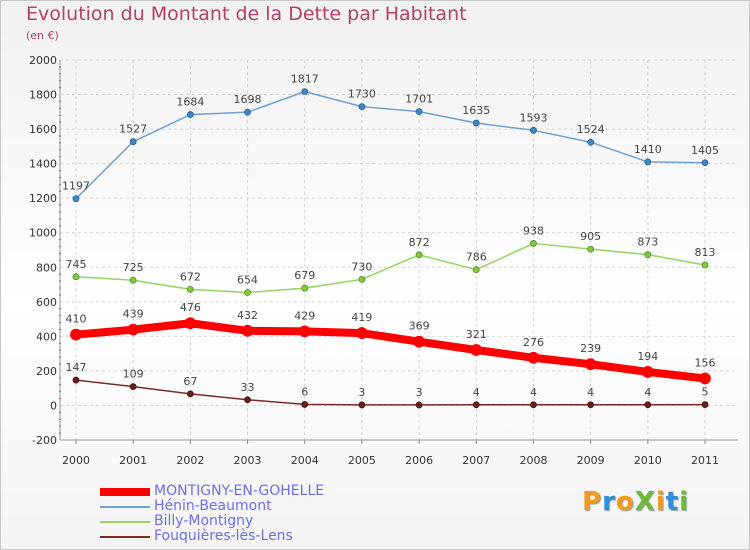 The height and width of the screenshot is (550, 750). Describe the element at coordinates (305, 79) in the screenshot. I see `data-label-henin-beaumont: 1817` at that location.